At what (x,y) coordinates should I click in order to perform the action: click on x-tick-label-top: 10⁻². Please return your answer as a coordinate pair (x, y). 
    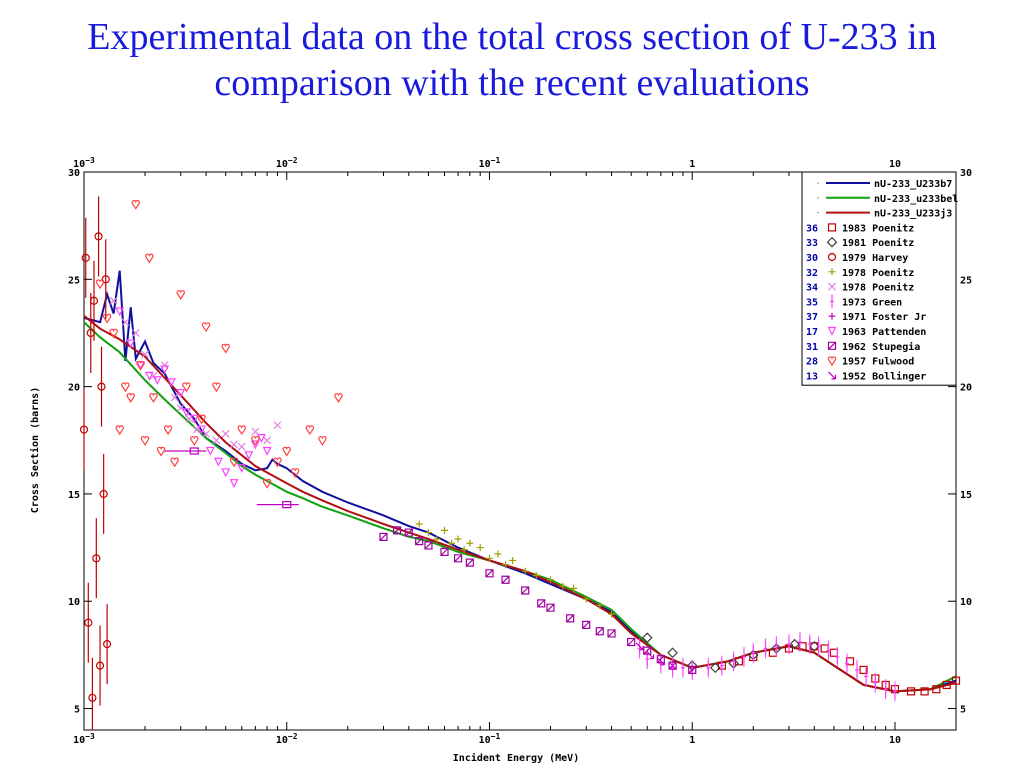
    Looking at the image, I should click on (287, 163).